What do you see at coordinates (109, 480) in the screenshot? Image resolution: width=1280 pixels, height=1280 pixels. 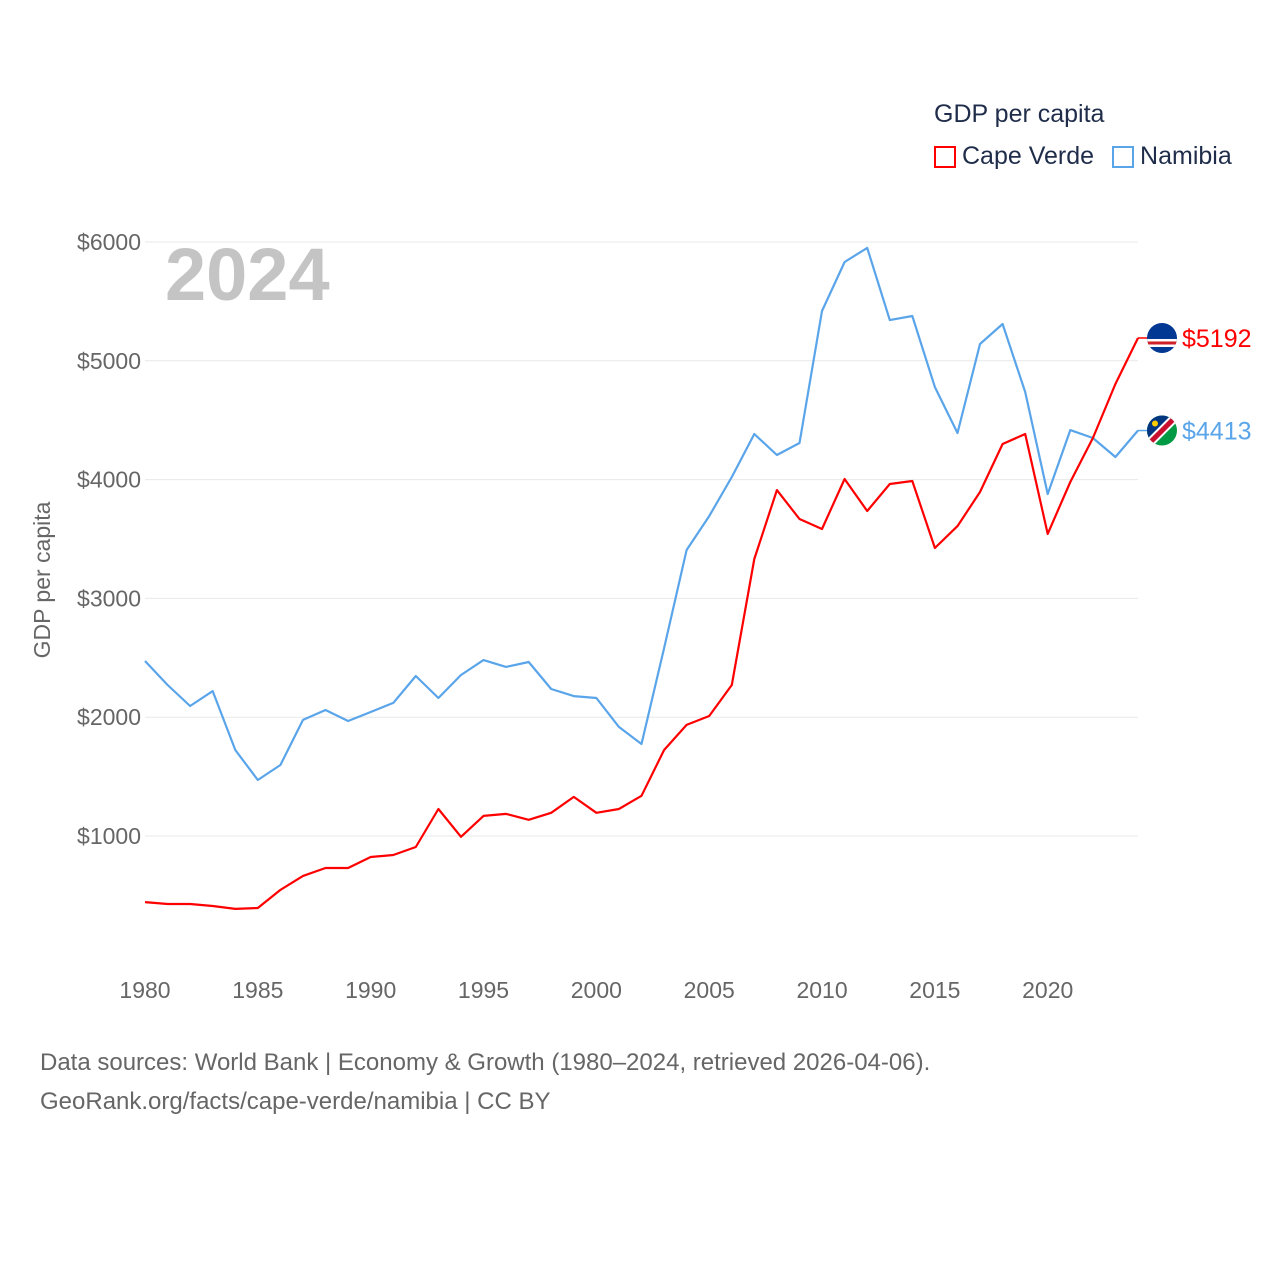 I see `y-tick-label: $4000` at bounding box center [109, 480].